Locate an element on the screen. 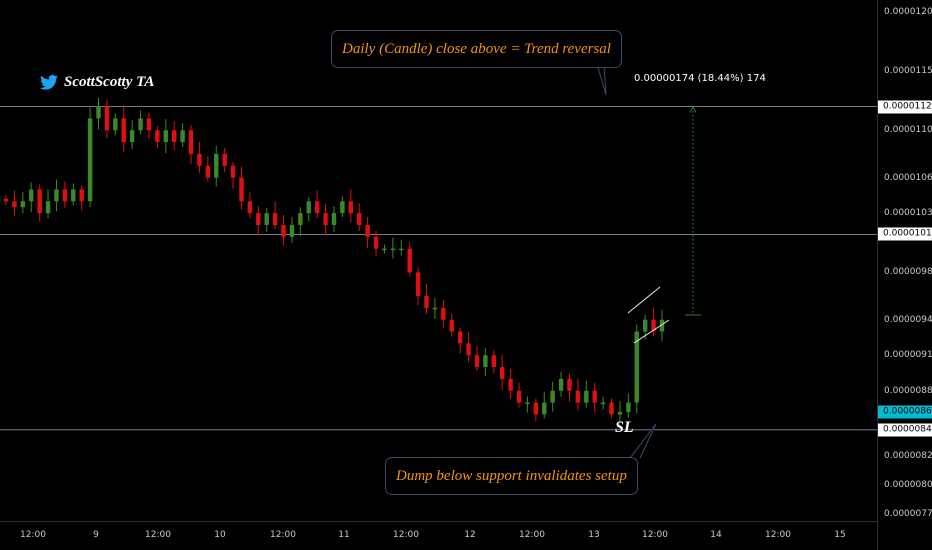 This screenshot has height=550, width=932. price-badge-middle: 0.00001012 is located at coordinates (905, 234).